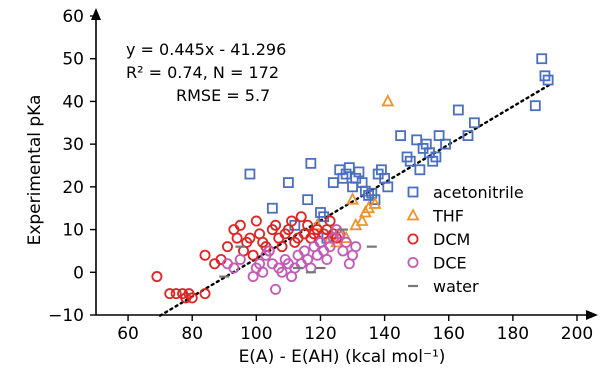 The image size is (602, 373). I want to click on legend-entry-dce: DCE, so click(437, 263).